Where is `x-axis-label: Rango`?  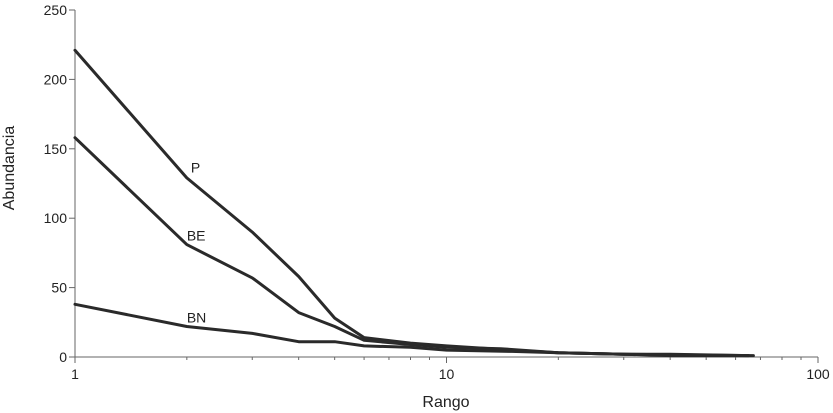 x-axis-label: Rango is located at coordinates (445, 402).